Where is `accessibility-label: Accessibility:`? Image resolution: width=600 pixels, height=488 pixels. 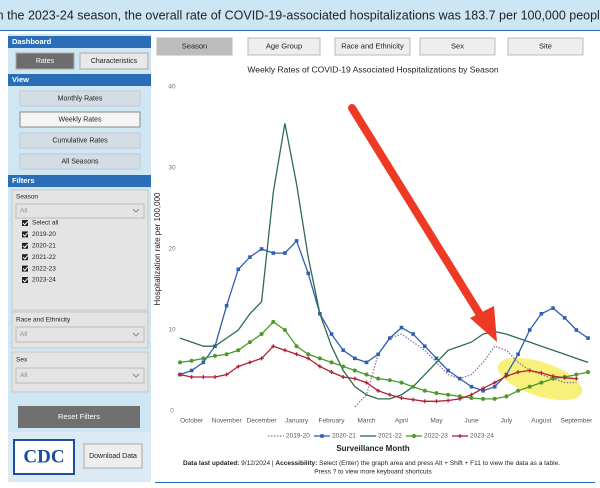
accessibility-label: Accessibility: is located at coordinates (296, 463).